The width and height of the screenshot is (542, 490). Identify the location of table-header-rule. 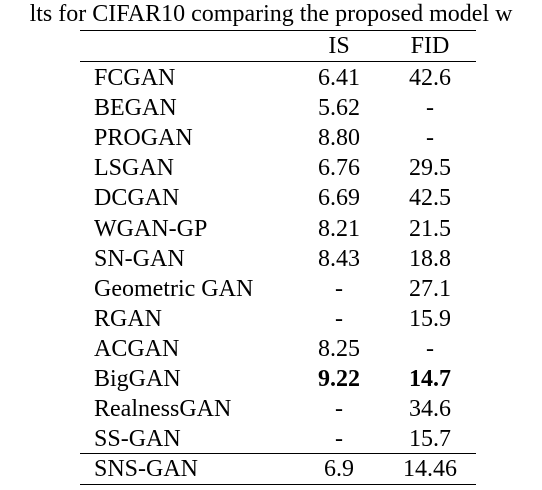
(278, 62).